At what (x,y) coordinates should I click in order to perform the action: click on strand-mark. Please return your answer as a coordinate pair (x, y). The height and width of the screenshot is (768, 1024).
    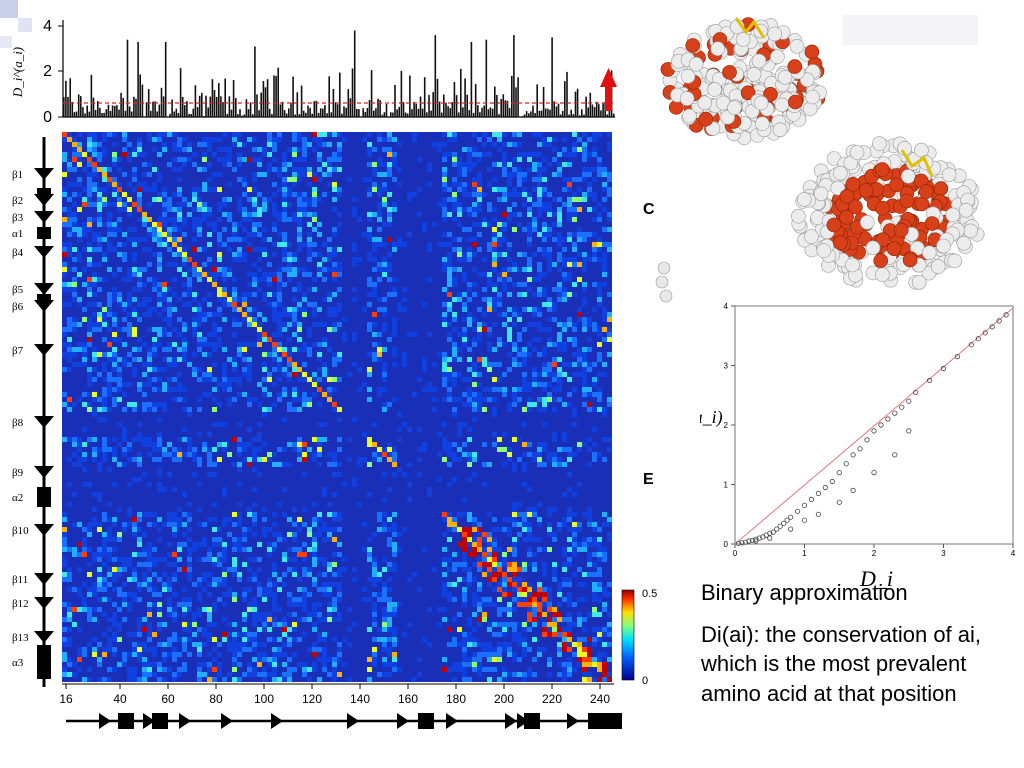
    Looking at the image, I should click on (44, 252).